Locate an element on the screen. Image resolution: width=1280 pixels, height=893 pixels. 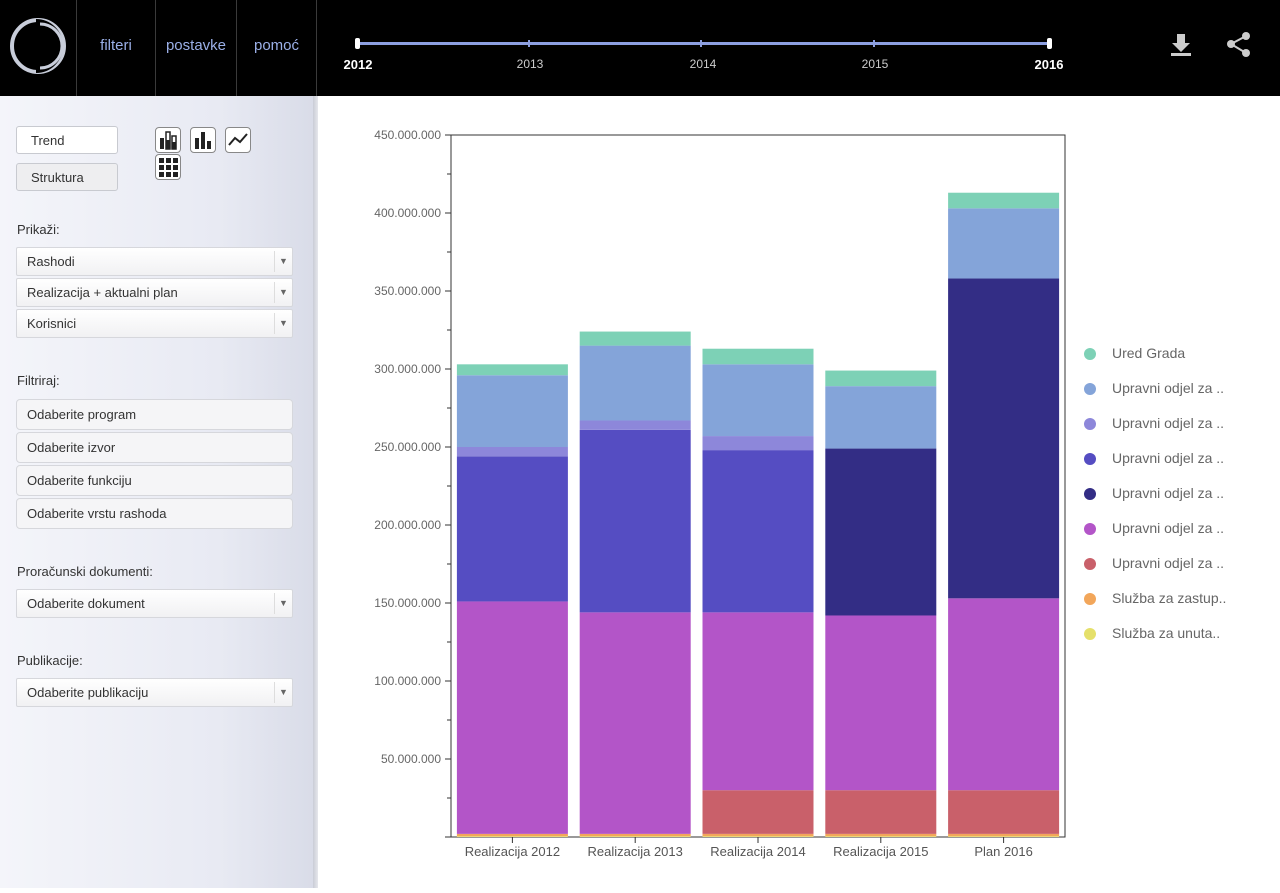
timeline-label: 2015 is located at coordinates (875, 64).